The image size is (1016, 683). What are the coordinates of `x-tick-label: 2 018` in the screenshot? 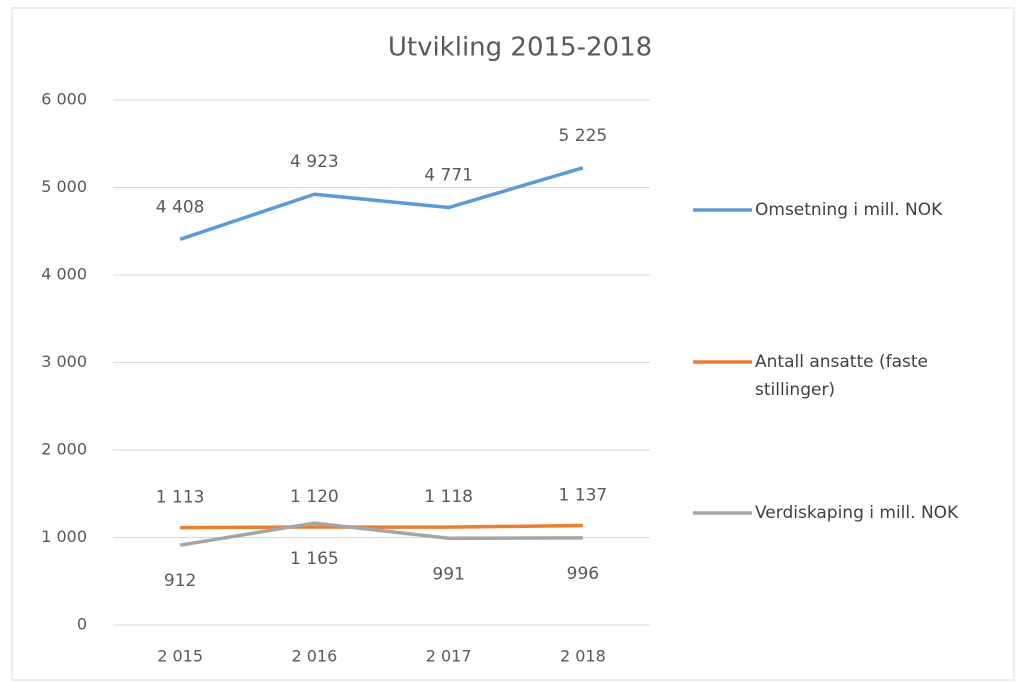 It's located at (583, 656).